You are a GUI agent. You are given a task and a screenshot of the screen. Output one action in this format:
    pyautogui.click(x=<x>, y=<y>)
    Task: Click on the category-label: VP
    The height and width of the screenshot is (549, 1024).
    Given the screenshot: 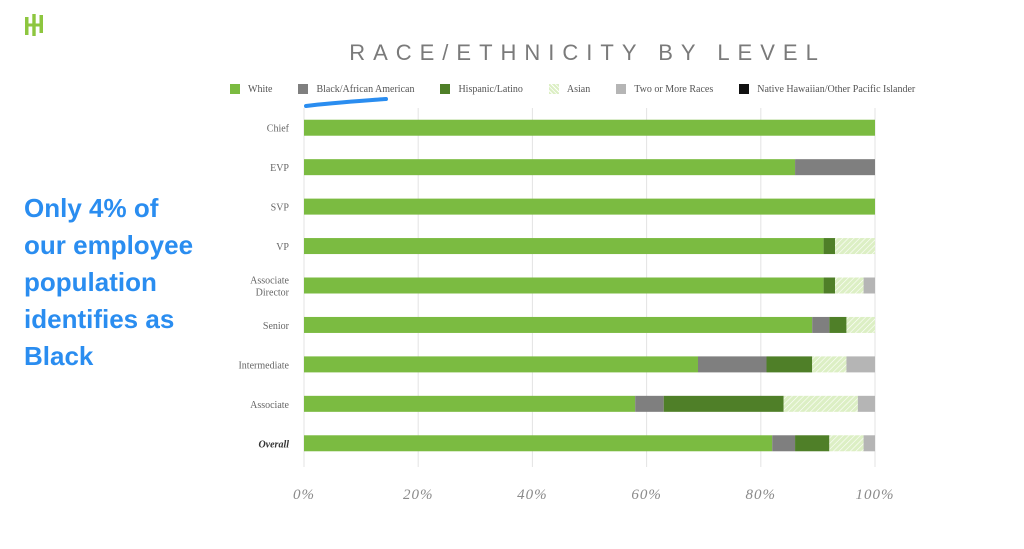 What is the action you would take?
    pyautogui.click(x=282, y=247)
    